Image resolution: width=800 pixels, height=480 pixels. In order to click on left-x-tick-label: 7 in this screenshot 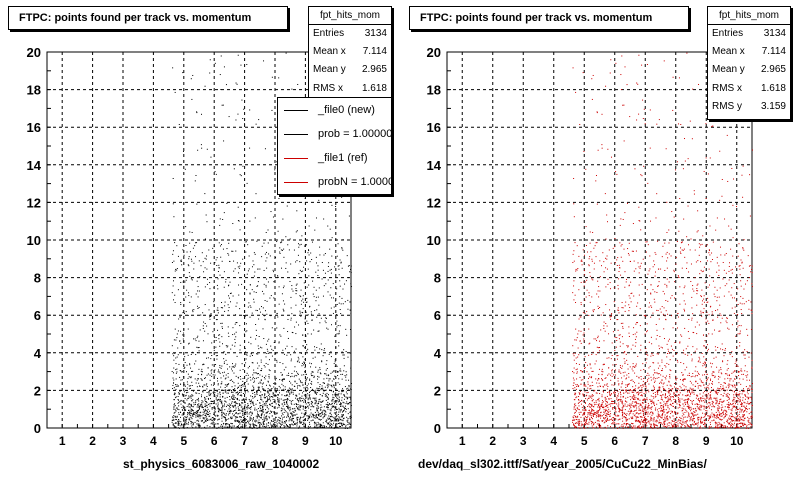, I will do `click(244, 441)`.